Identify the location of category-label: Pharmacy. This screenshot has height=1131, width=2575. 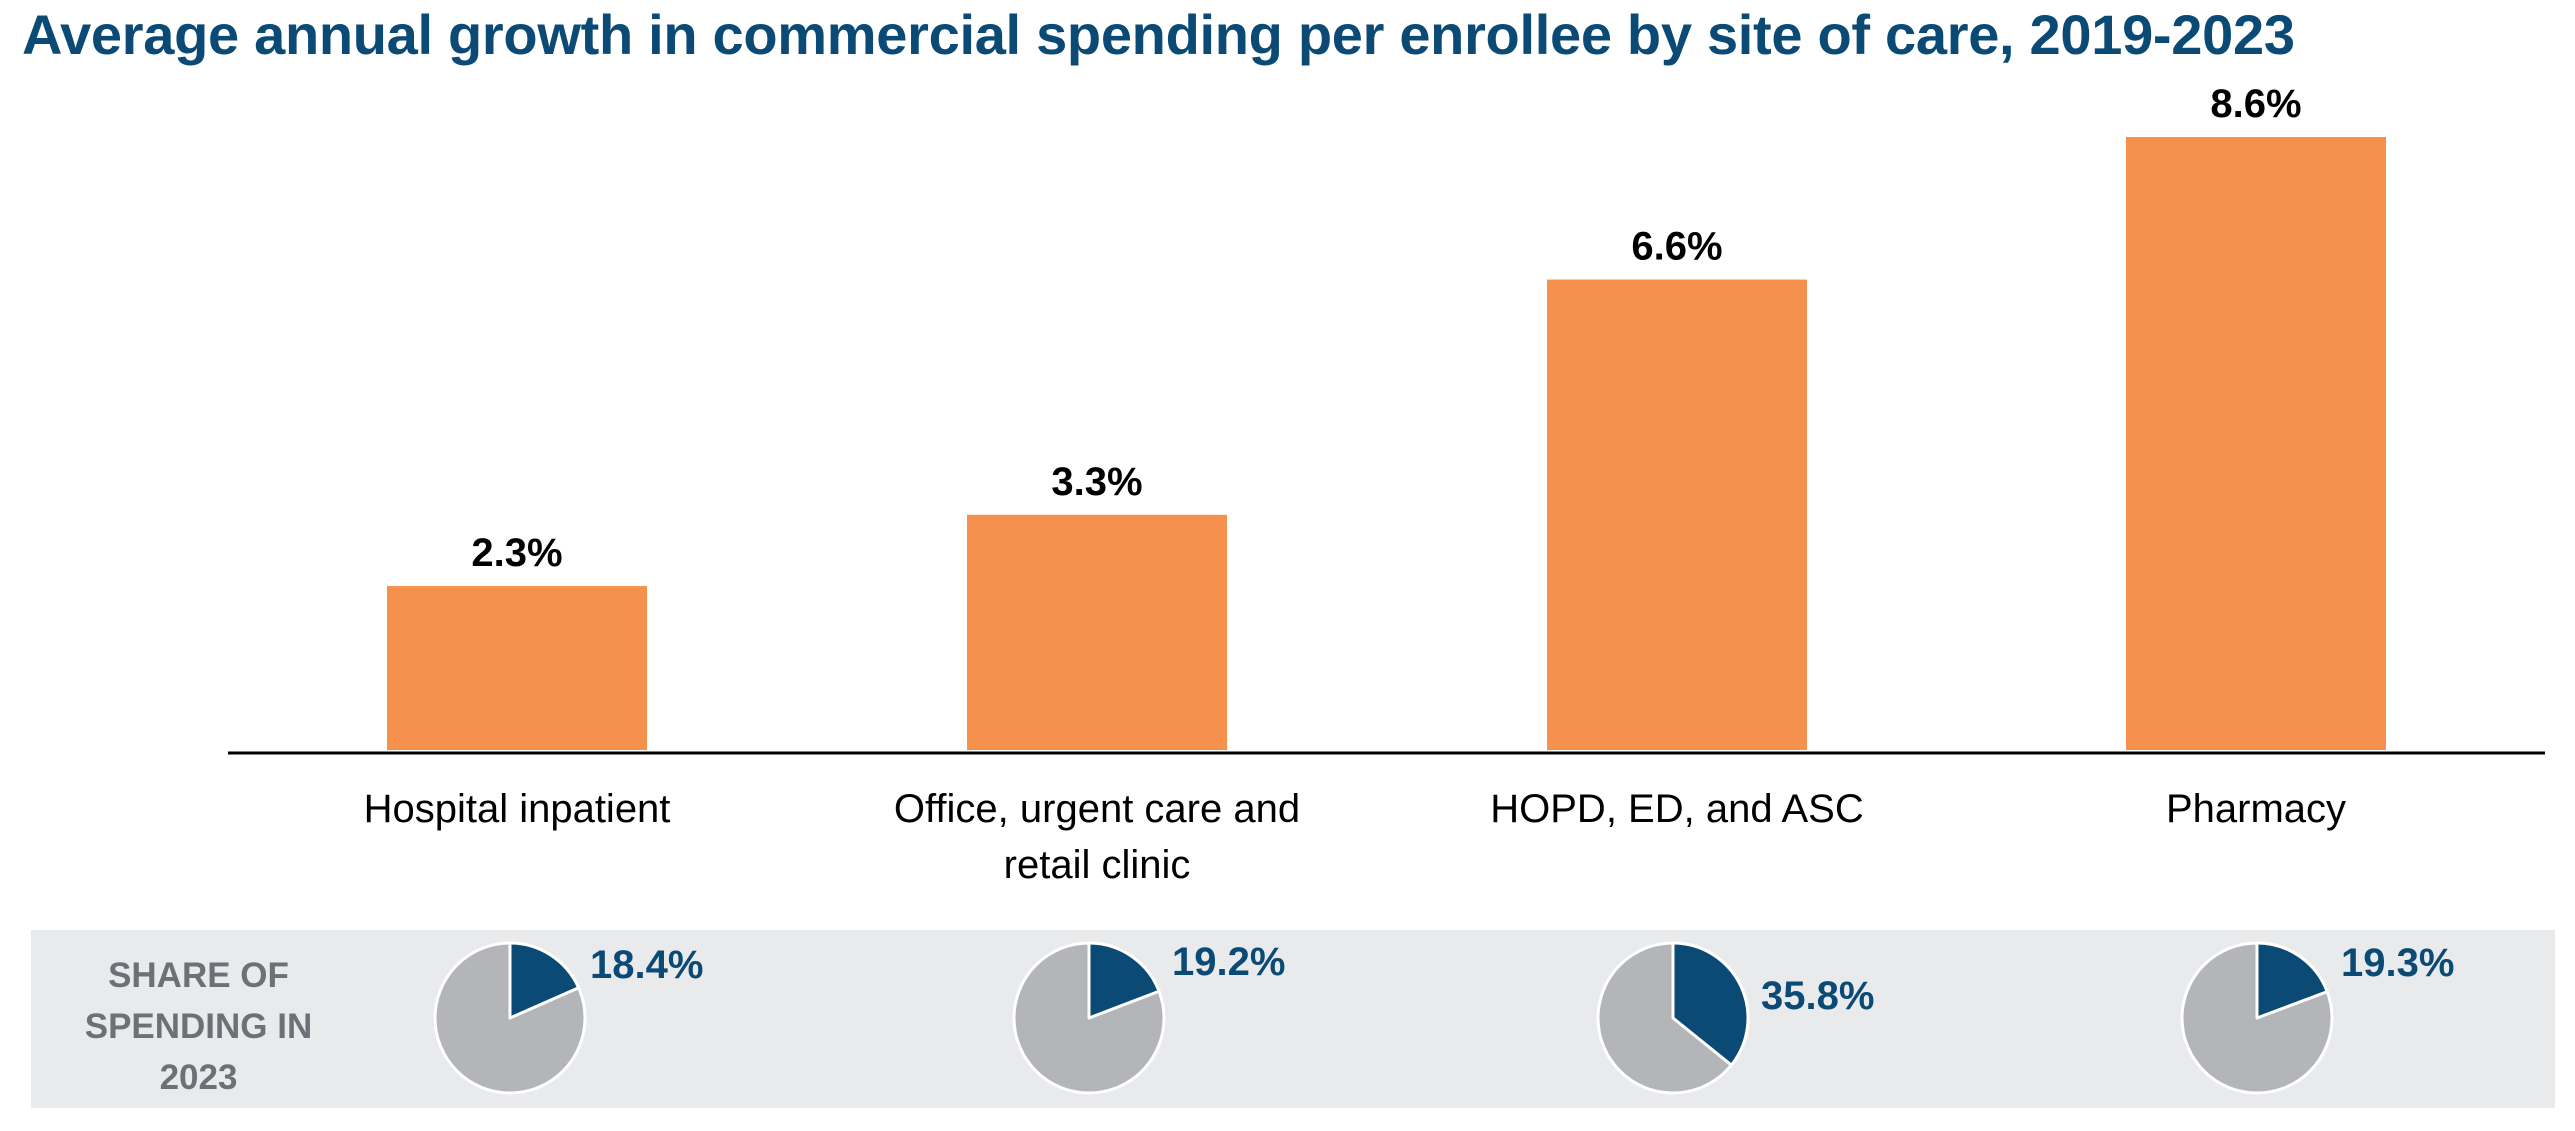
(2256, 809).